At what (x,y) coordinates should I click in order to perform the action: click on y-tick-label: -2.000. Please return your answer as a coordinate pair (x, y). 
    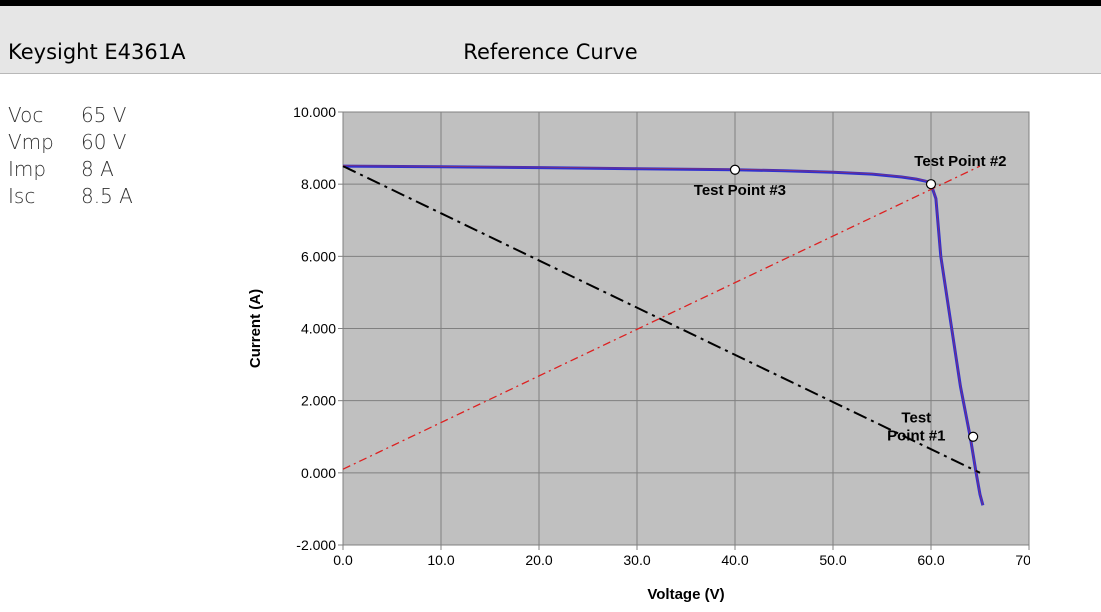
    Looking at the image, I should click on (316, 545).